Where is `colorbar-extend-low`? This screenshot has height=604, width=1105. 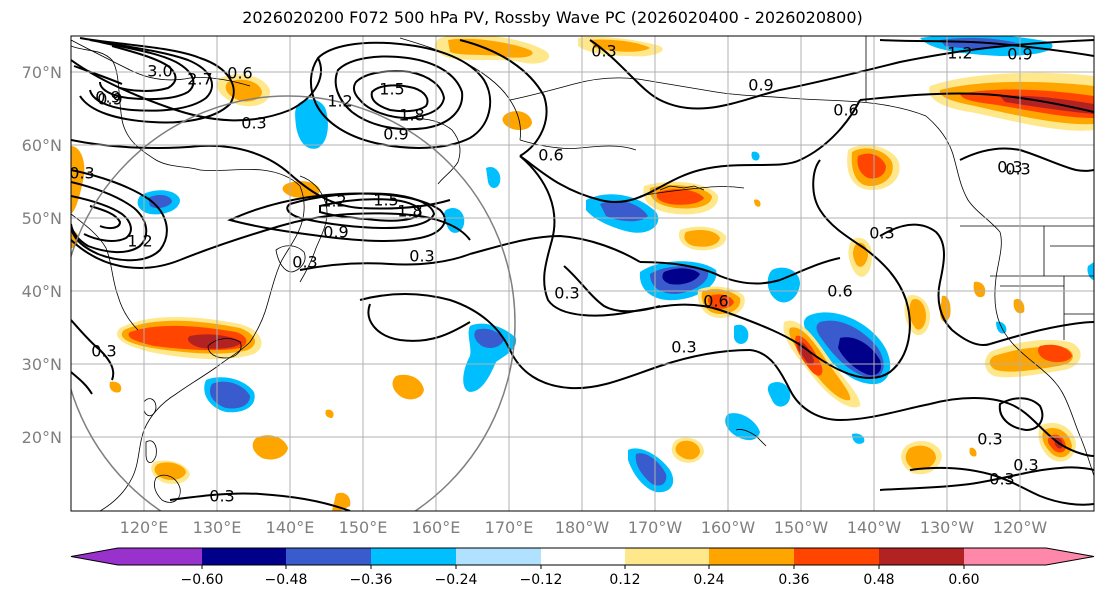
colorbar-extend-low is located at coordinates (136, 556).